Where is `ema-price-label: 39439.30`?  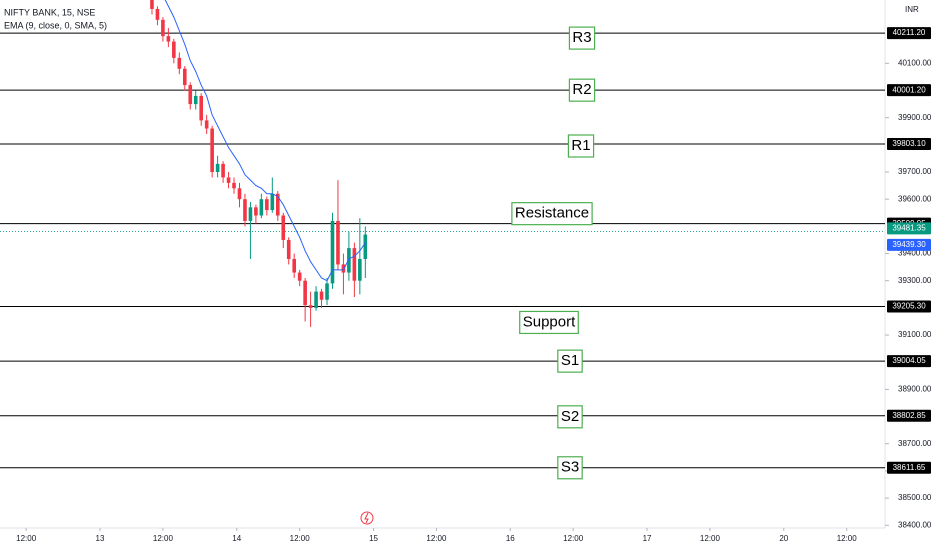 ema-price-label: 39439.30 is located at coordinates (909, 244).